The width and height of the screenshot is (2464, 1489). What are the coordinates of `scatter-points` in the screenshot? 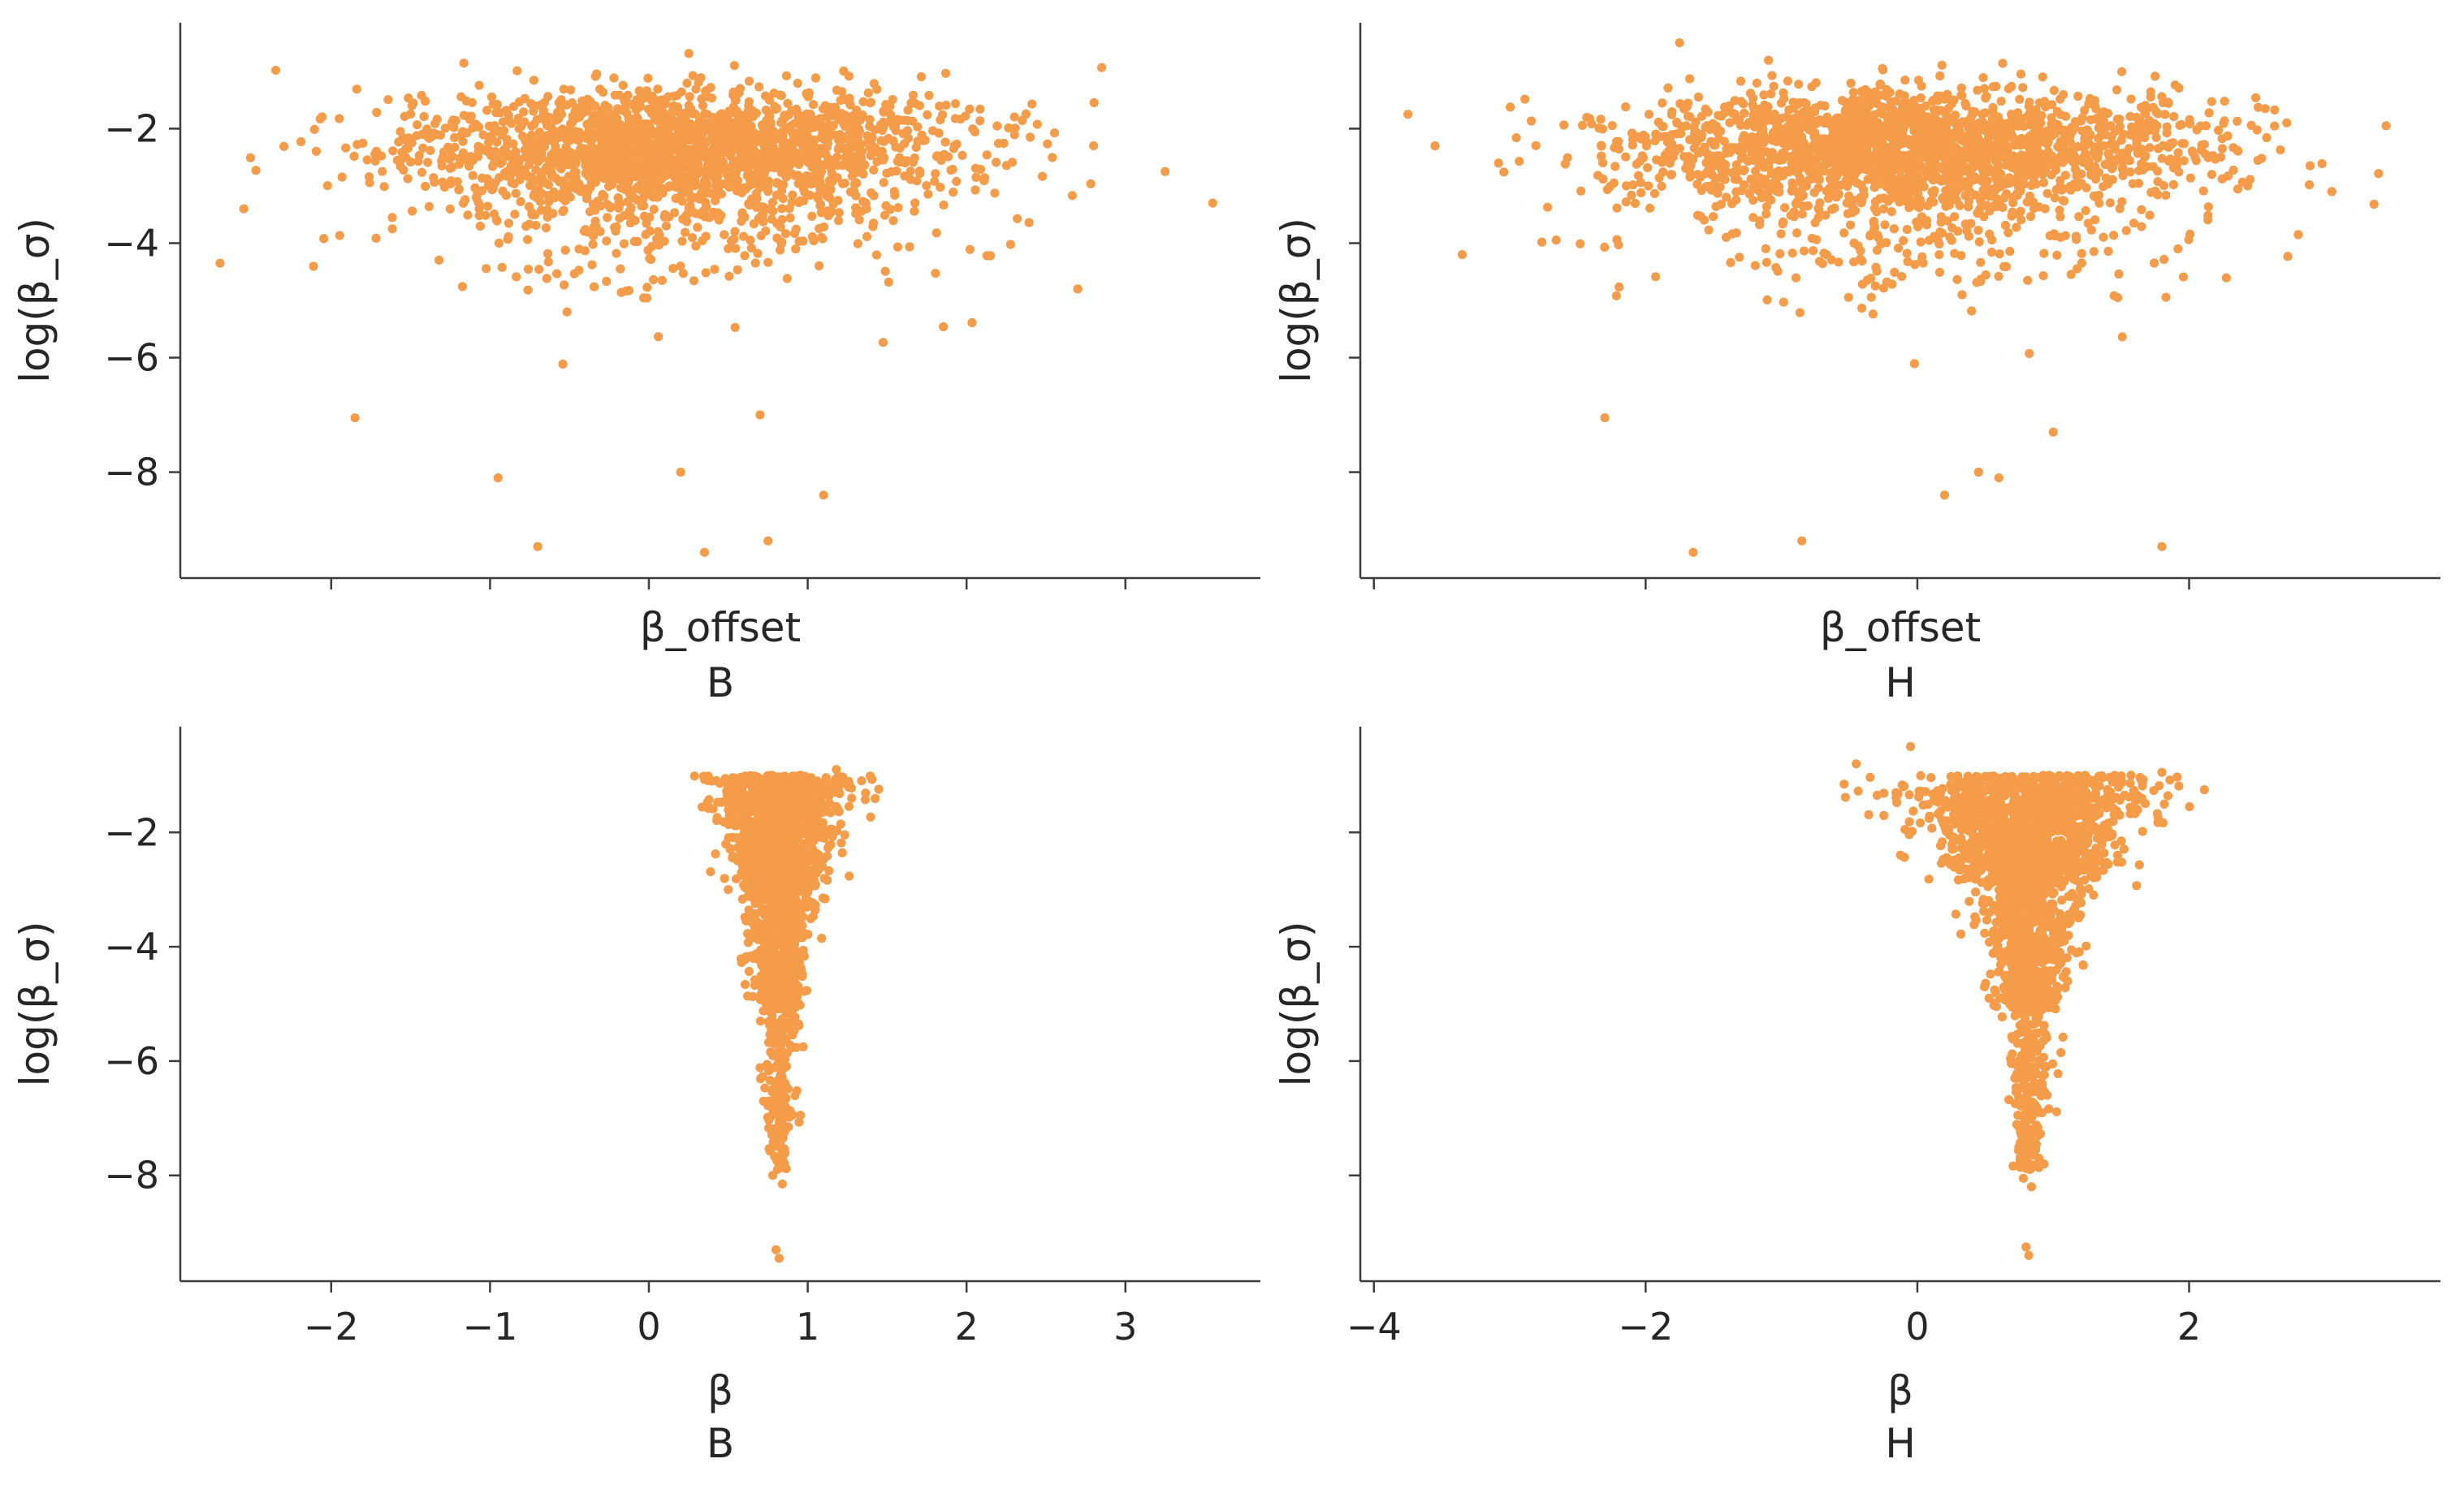 It's located at (716, 303).